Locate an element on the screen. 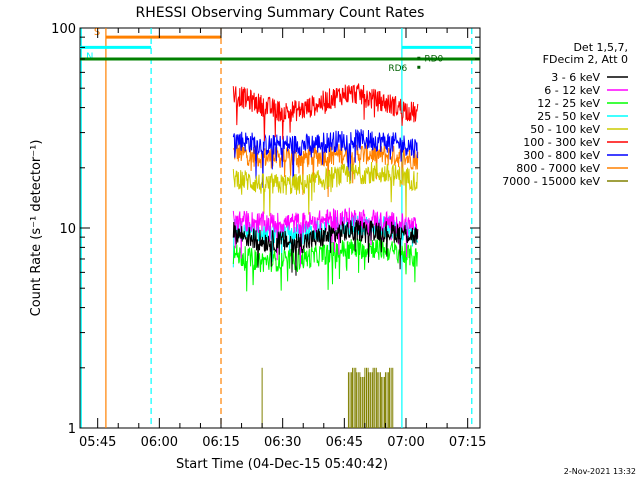 The height and width of the screenshot is (480, 640). y-tick-label: 10 is located at coordinates (67, 229).